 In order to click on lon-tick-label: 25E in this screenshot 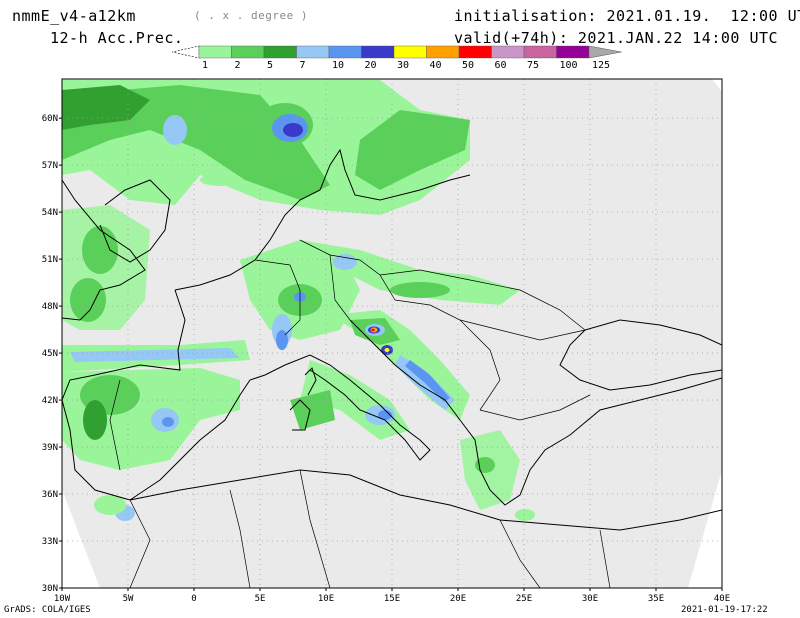, I will do `click(524, 599)`.